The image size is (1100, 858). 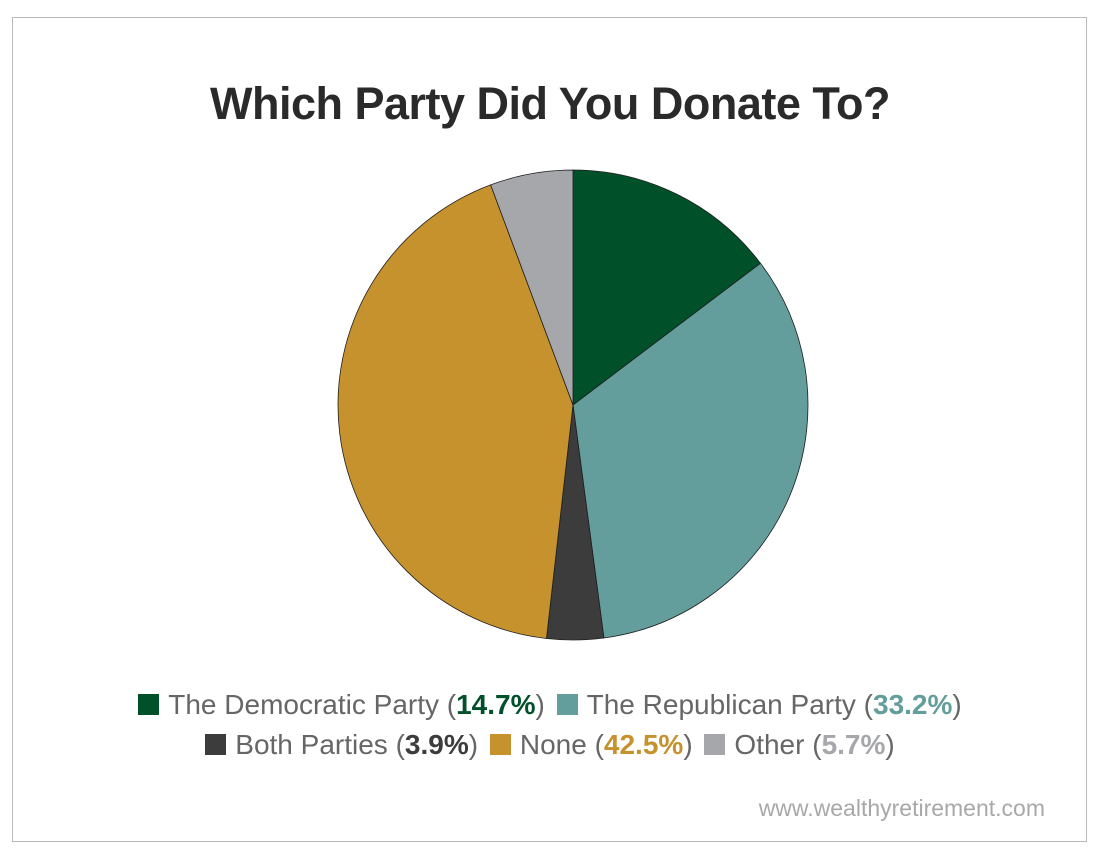 What do you see at coordinates (436, 744) in the screenshot?
I see `legend-pct: 3.9%` at bounding box center [436, 744].